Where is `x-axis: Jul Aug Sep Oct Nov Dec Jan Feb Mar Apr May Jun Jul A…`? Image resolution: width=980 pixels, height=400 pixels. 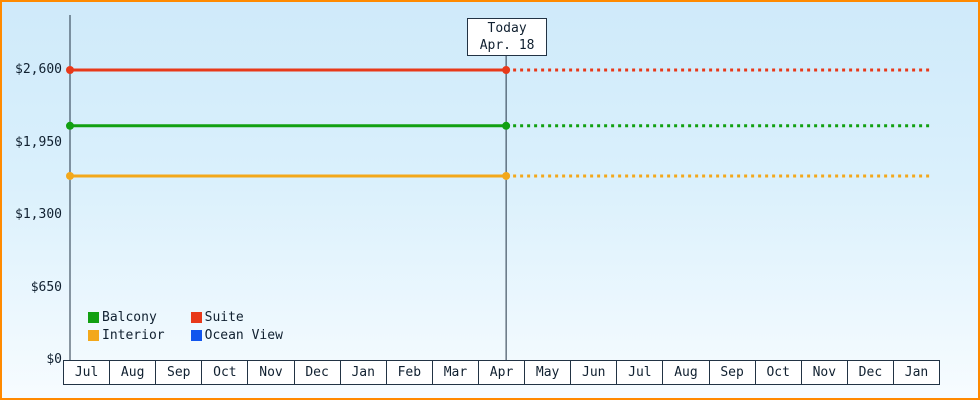
x-axis: Jul Aug Sep Oct Nov Dec Jan Feb Mar Apr May Jun Jul A… is located at coordinates (502, 372).